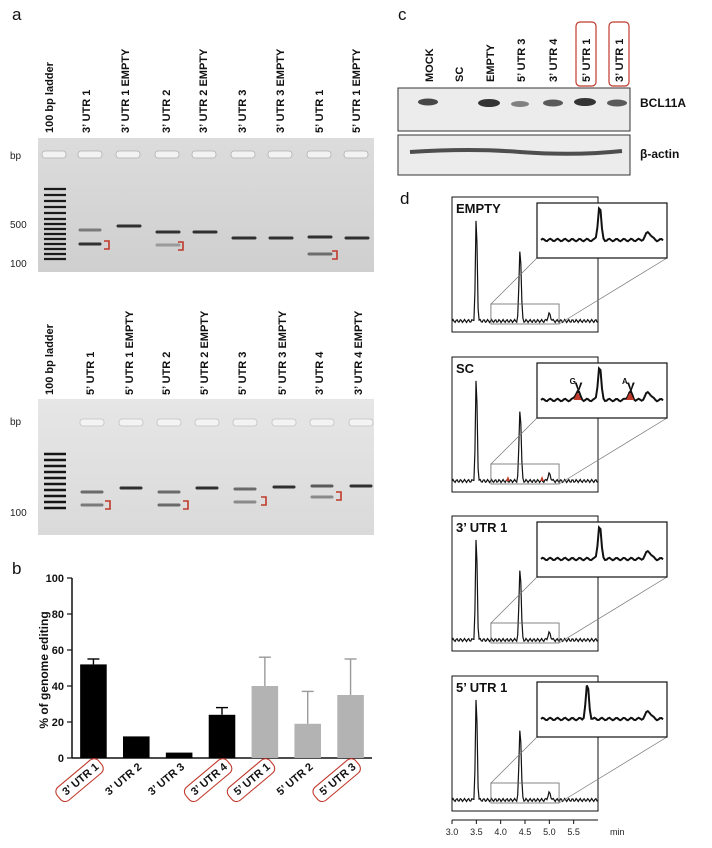 This screenshot has height=848, width=712. Describe the element at coordinates (617, 832) in the screenshot. I see `time-unit: min` at that location.